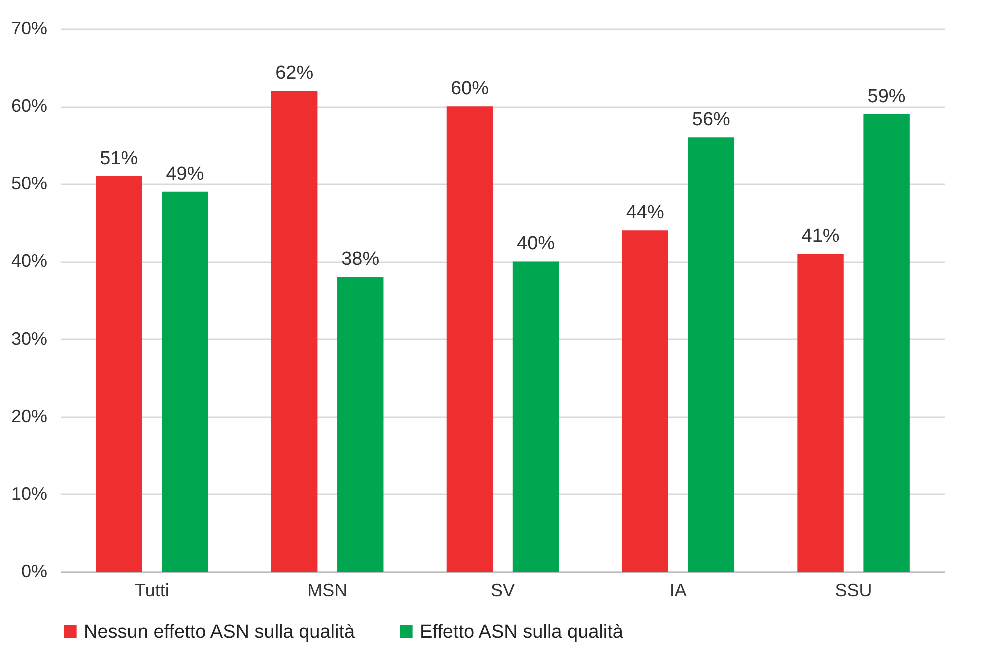 The image size is (984, 669). What do you see at coordinates (470, 89) in the screenshot?
I see `data-label: 60%` at bounding box center [470, 89].